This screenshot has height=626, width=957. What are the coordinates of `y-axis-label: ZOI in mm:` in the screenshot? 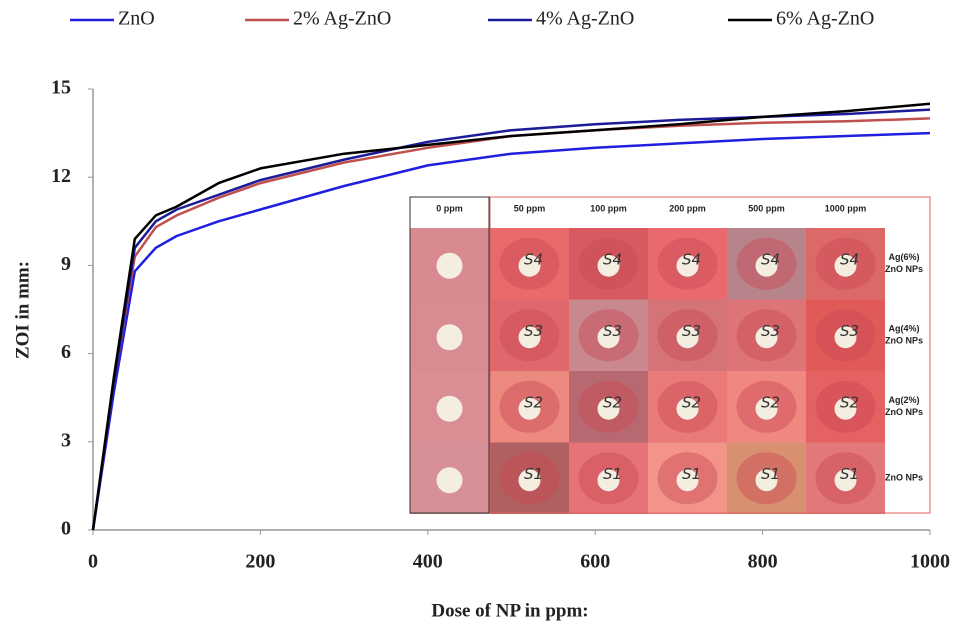 It's located at (22, 310).